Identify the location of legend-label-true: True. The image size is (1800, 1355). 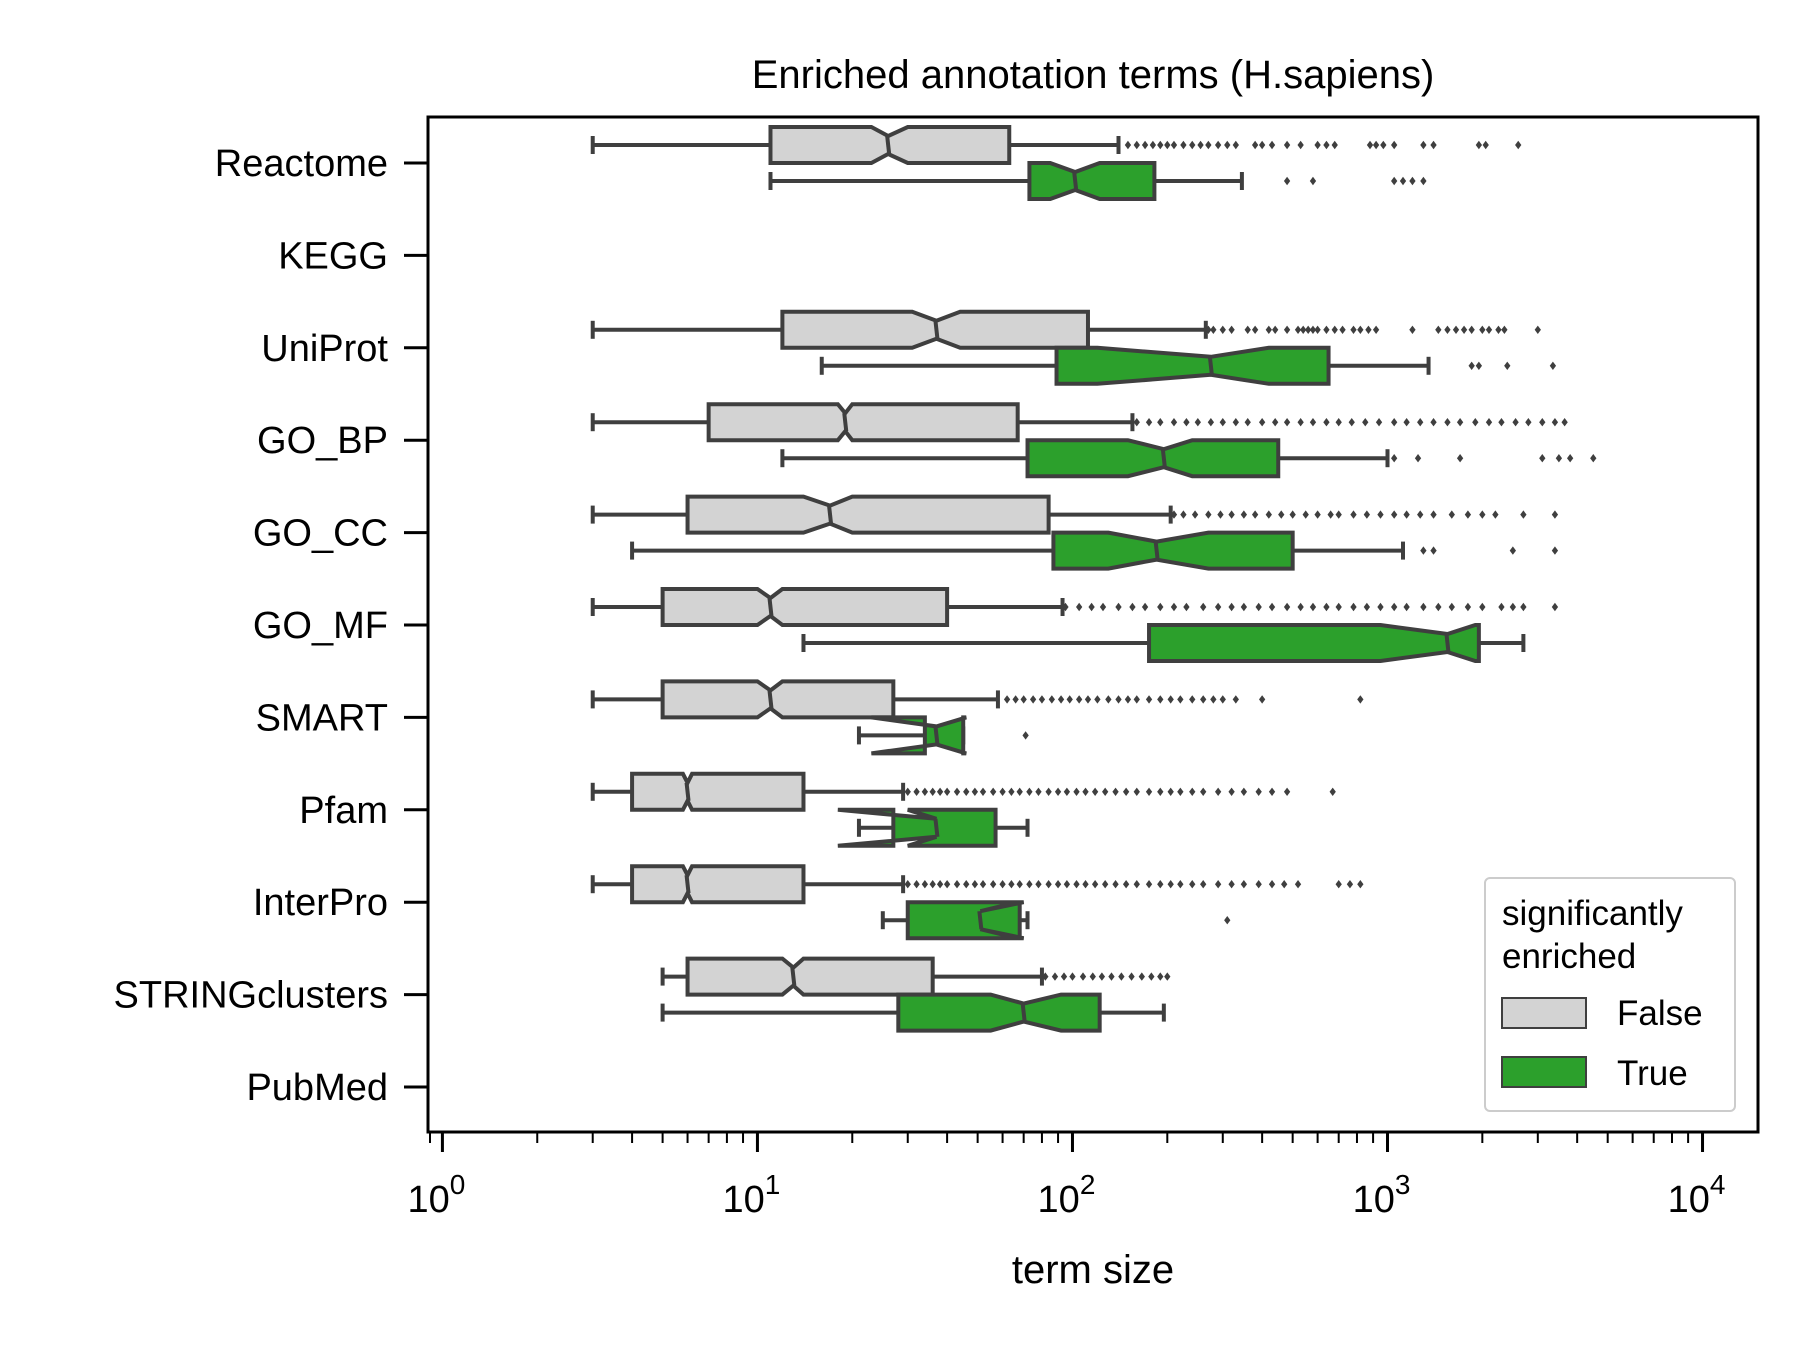
(1652, 1073).